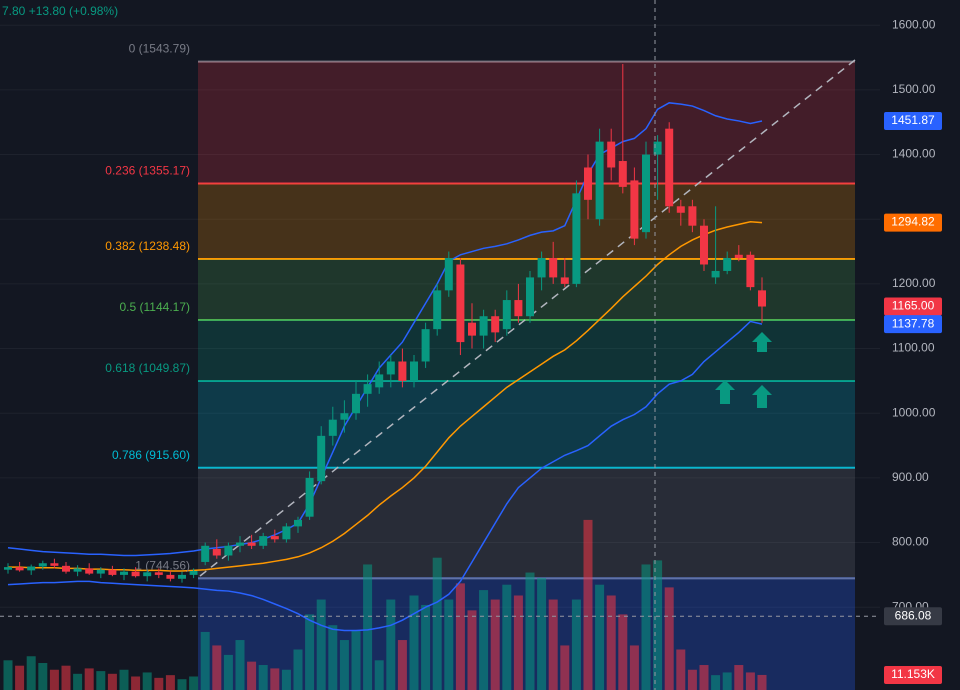 The height and width of the screenshot is (690, 960). I want to click on price-tag-label: 686.08, so click(913, 615).